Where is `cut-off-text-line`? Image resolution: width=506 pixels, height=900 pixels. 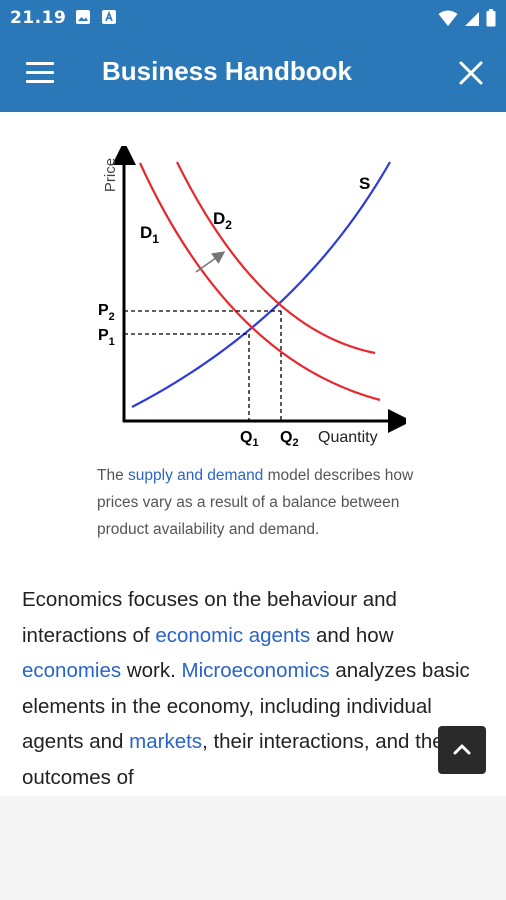
cut-off-text-line is located at coordinates (285, 113).